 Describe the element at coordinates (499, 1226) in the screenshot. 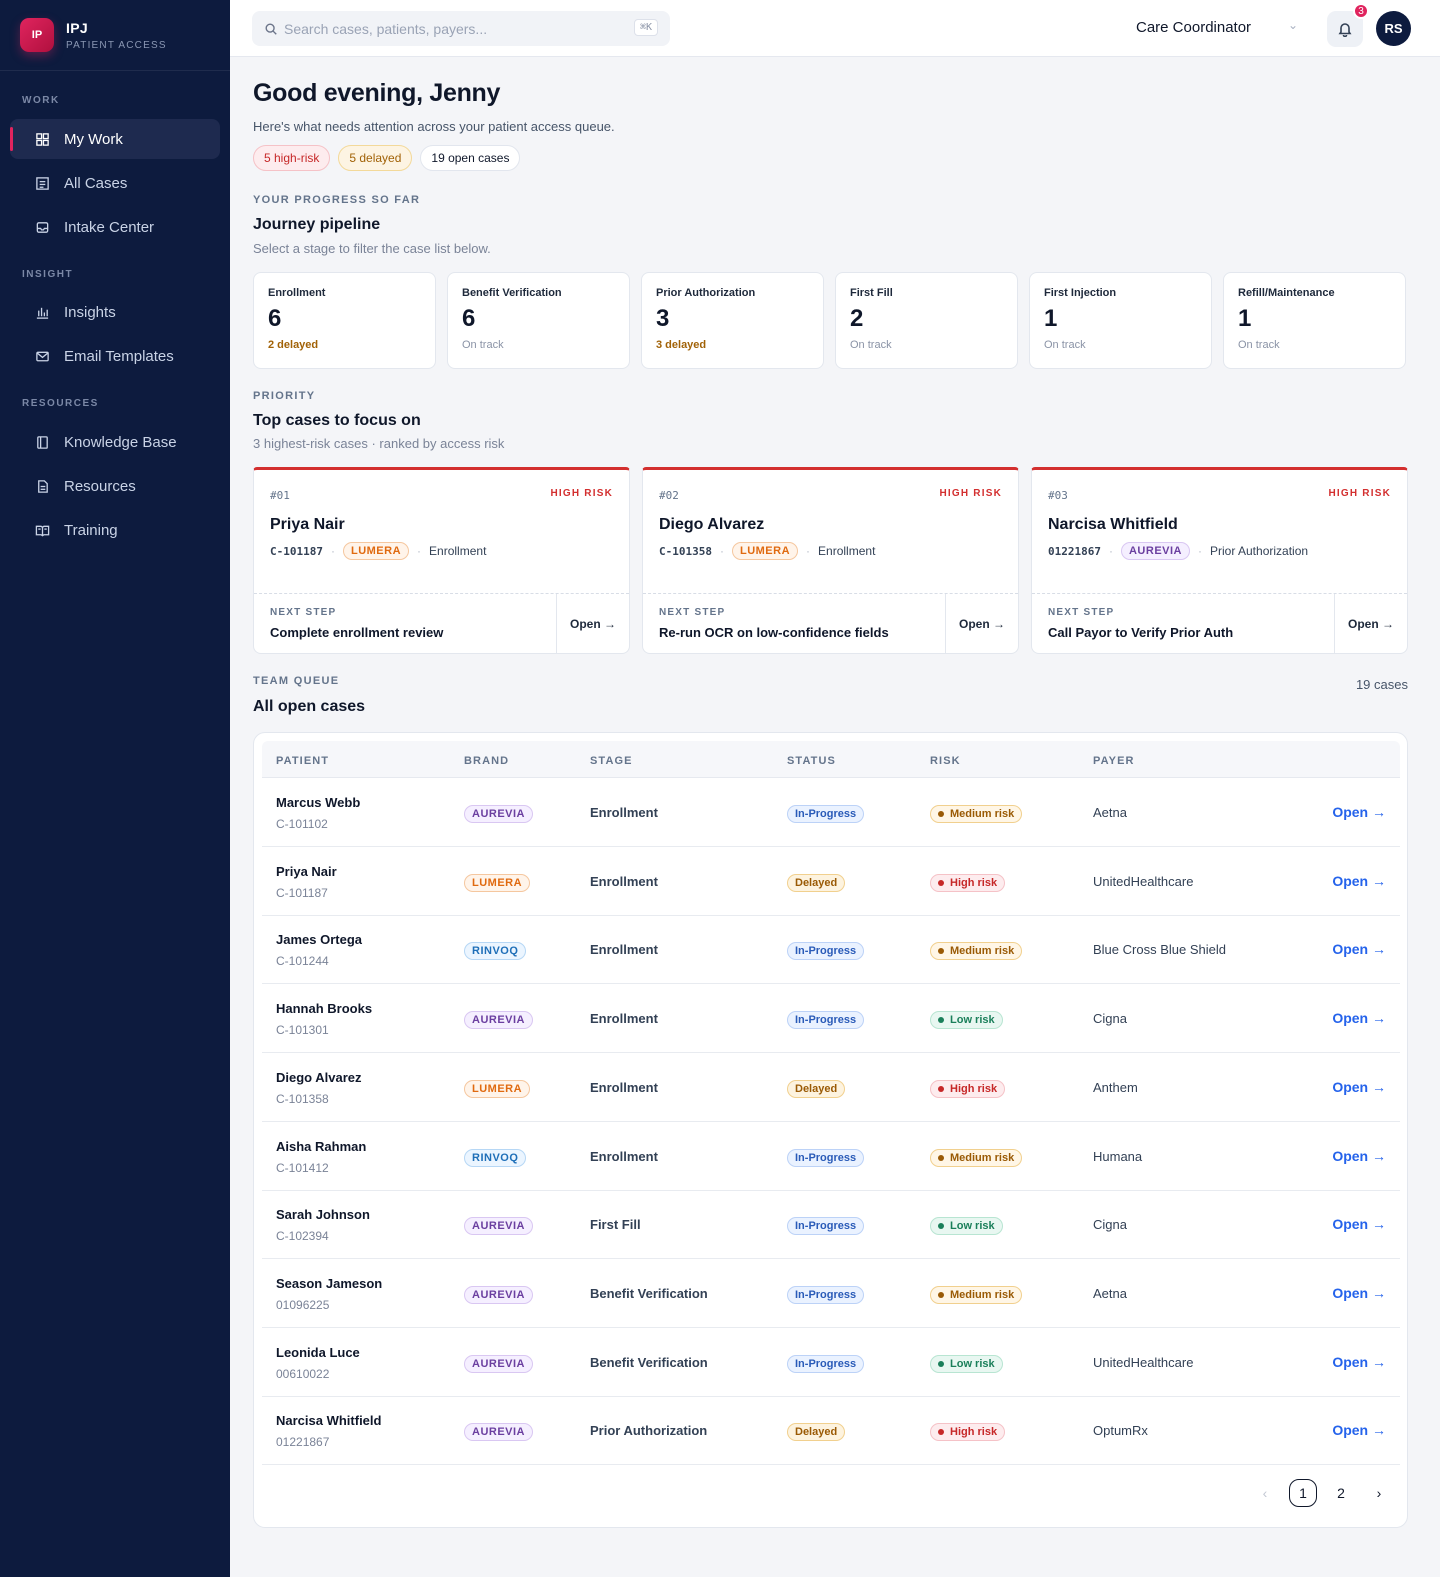

I see `brand-badge: AUREVIA` at that location.